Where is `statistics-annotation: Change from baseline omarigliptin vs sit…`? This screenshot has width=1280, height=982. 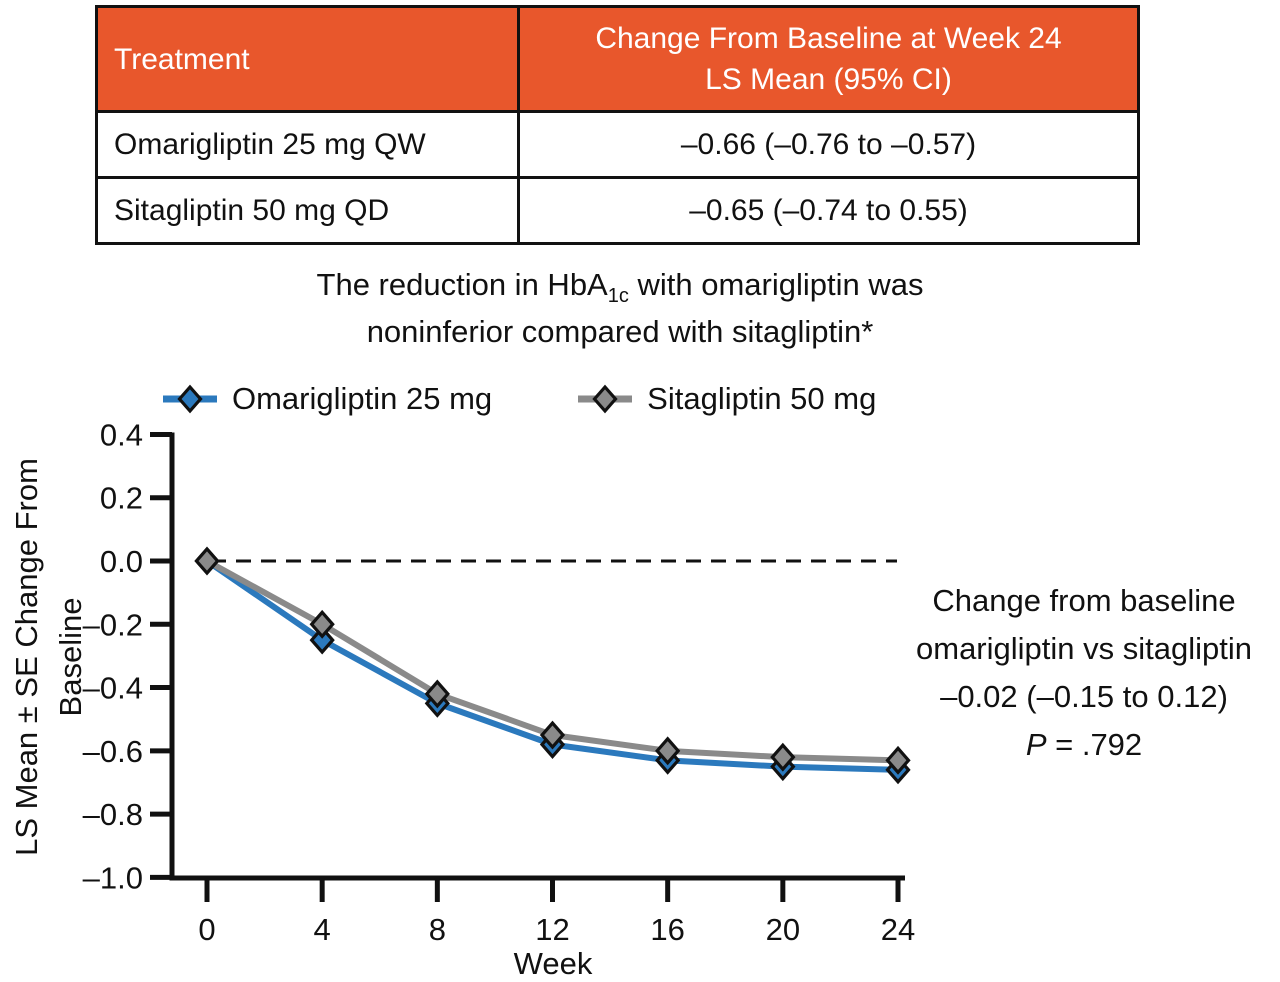 statistics-annotation: Change from baseline omarigliptin vs sit… is located at coordinates (1076, 673).